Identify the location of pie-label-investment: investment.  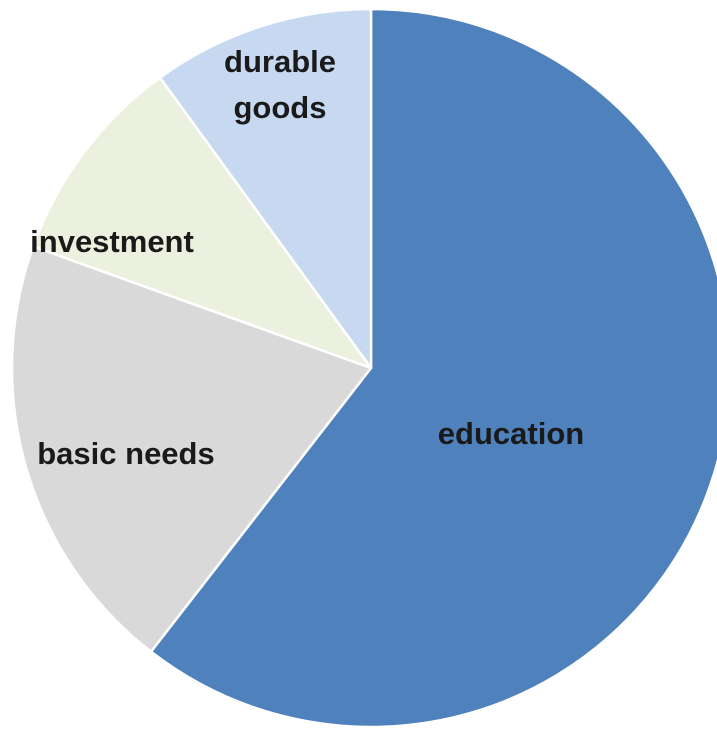
(112, 241).